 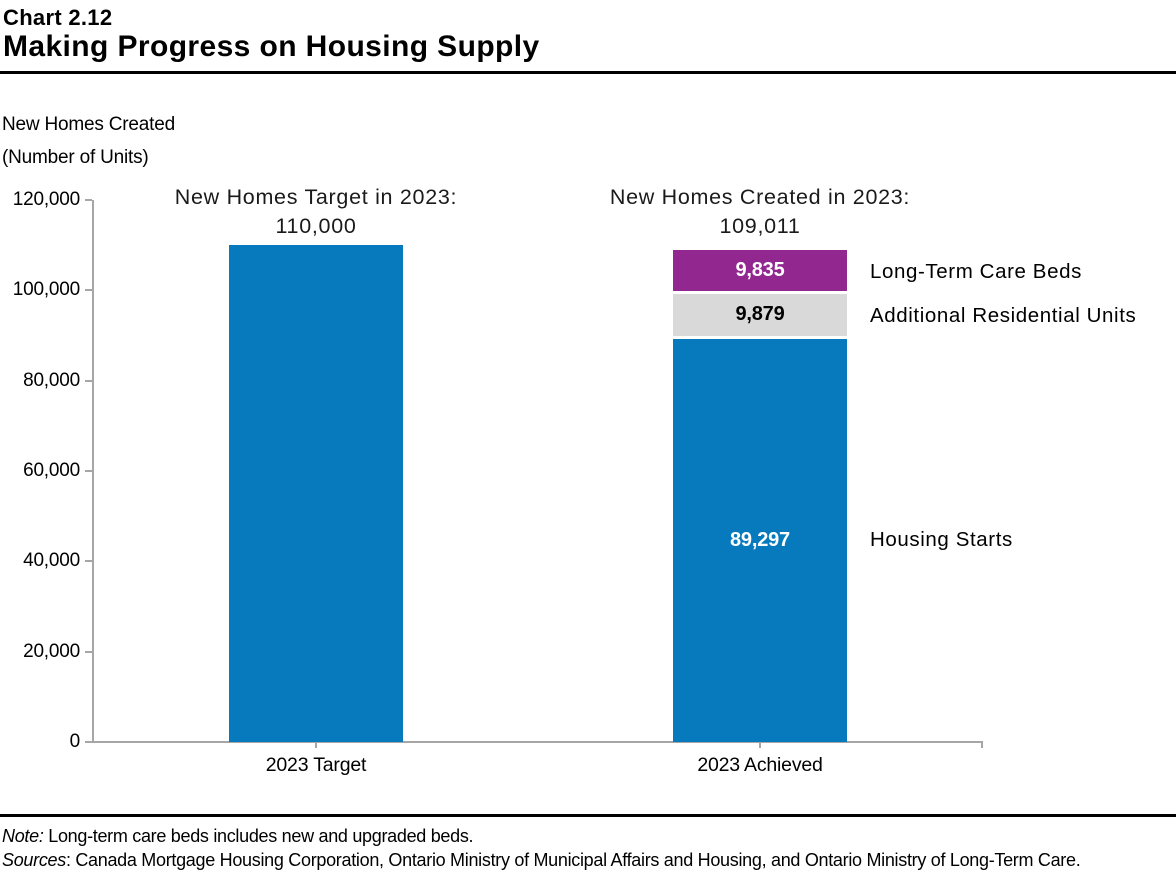 I want to click on x-category-label: 2023 Target, so click(x=316, y=765).